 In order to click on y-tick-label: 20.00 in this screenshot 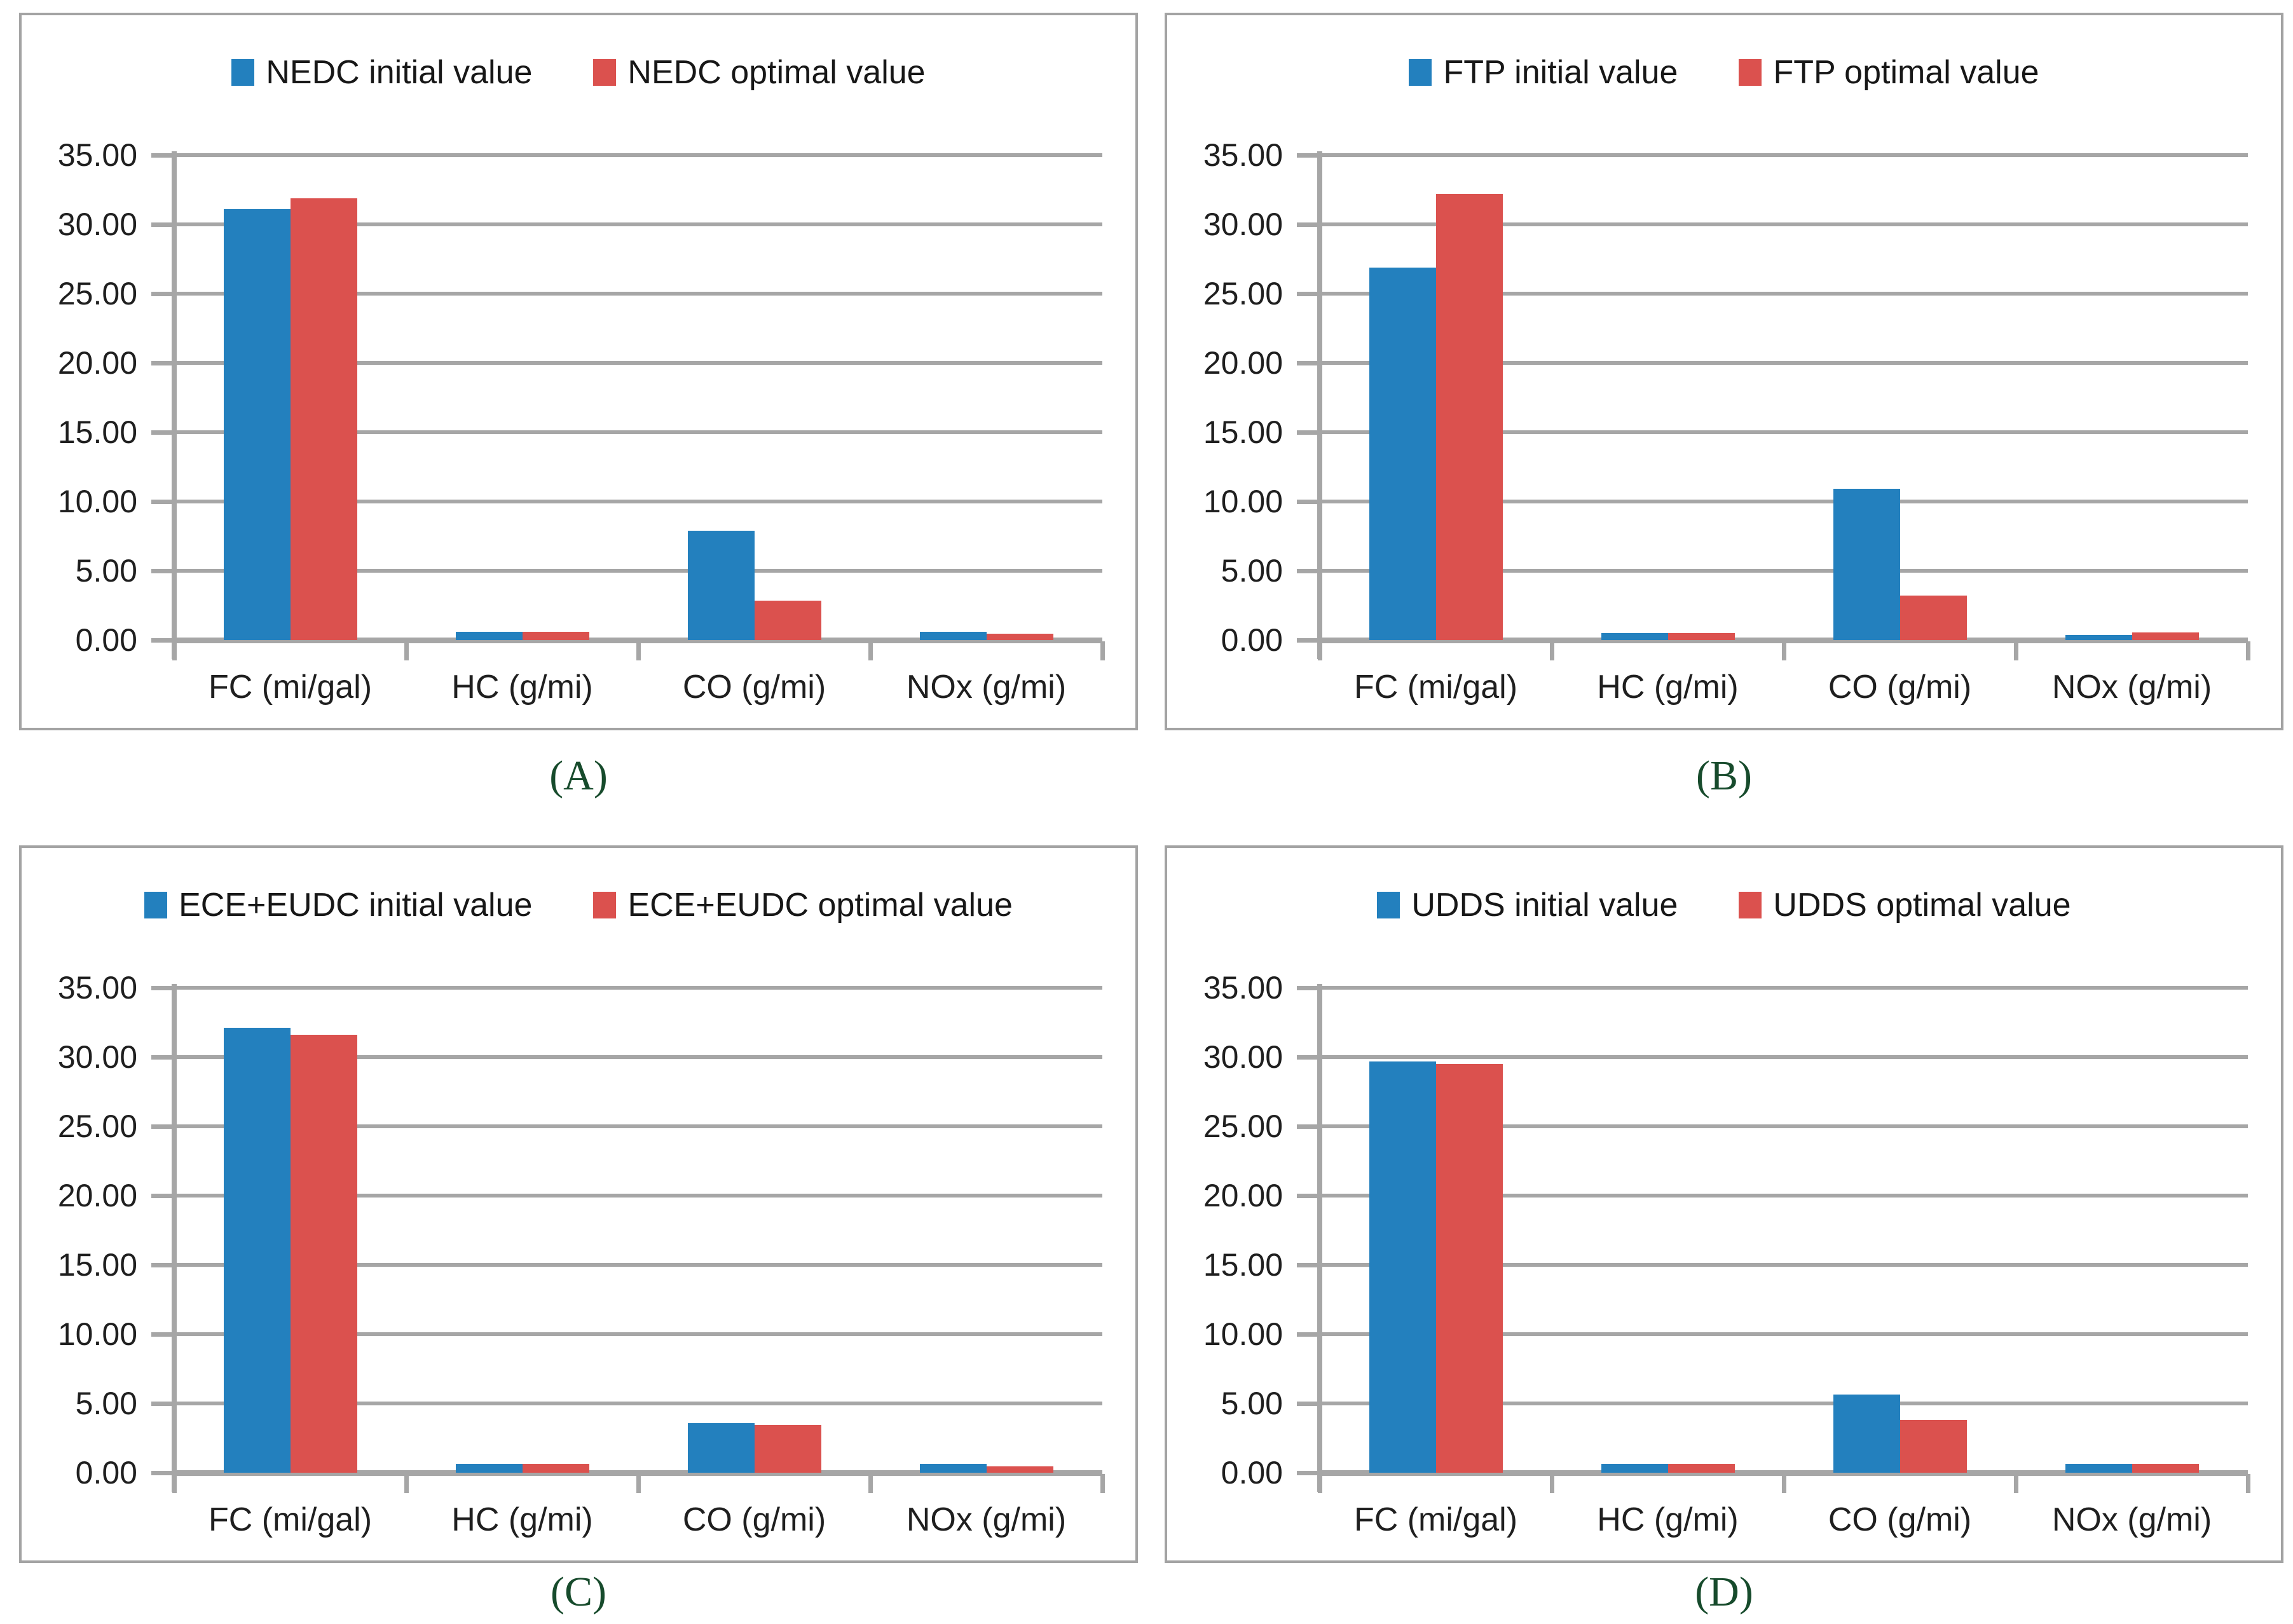, I will do `click(1243, 1196)`.